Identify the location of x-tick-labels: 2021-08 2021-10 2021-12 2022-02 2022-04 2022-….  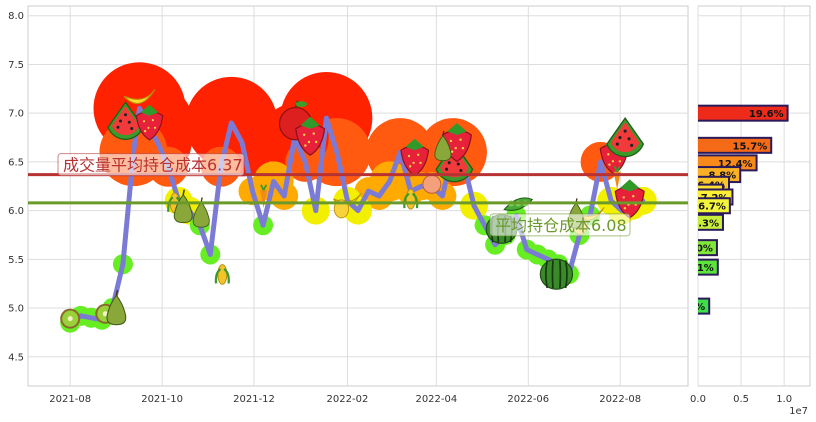
(345, 399).